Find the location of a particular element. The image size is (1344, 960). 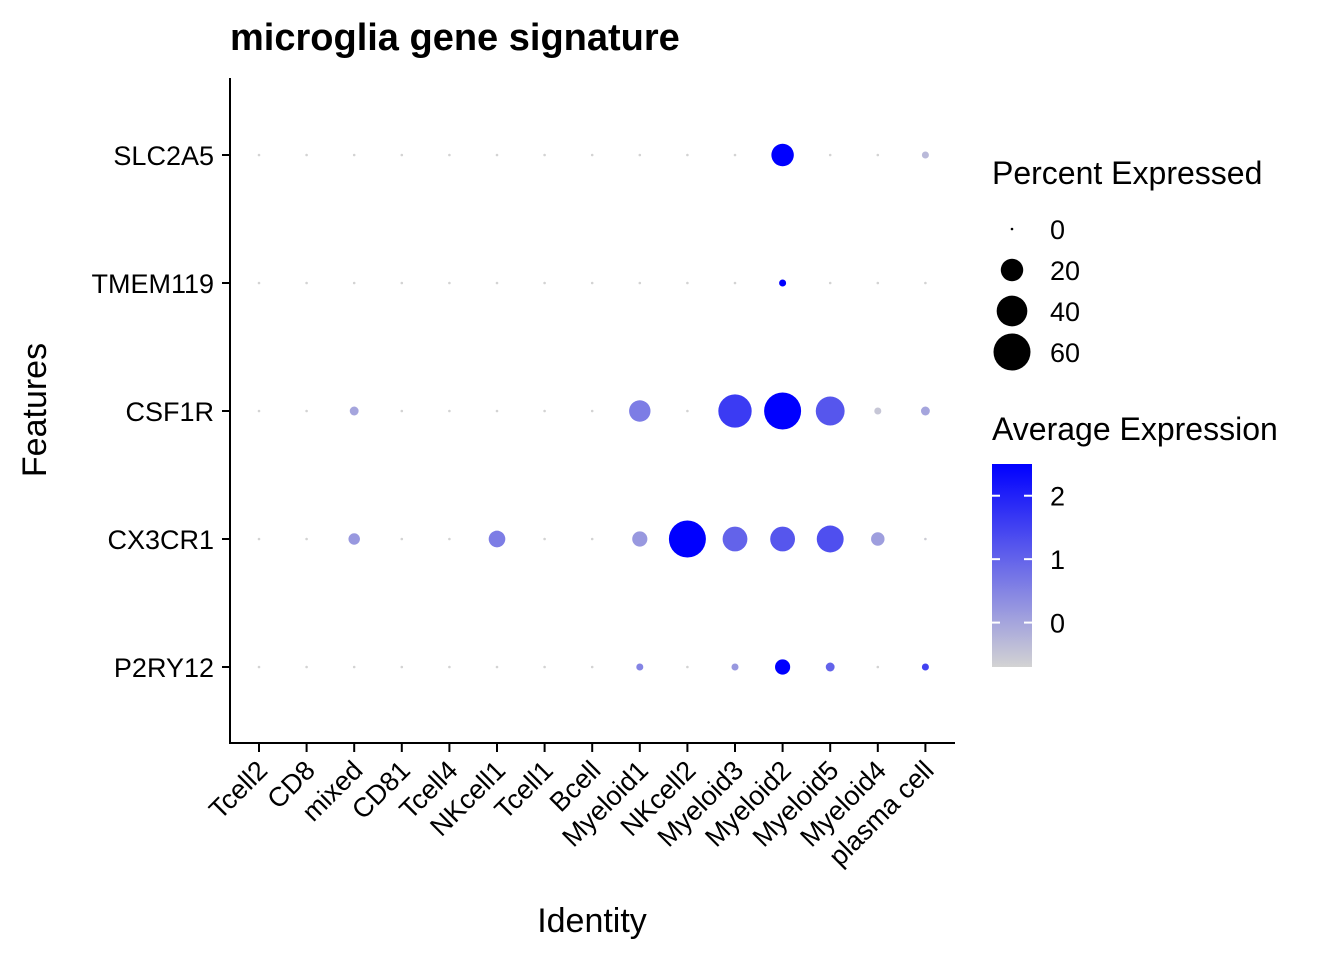

y-tick-label: CX3CR1 is located at coordinates (160, 540).